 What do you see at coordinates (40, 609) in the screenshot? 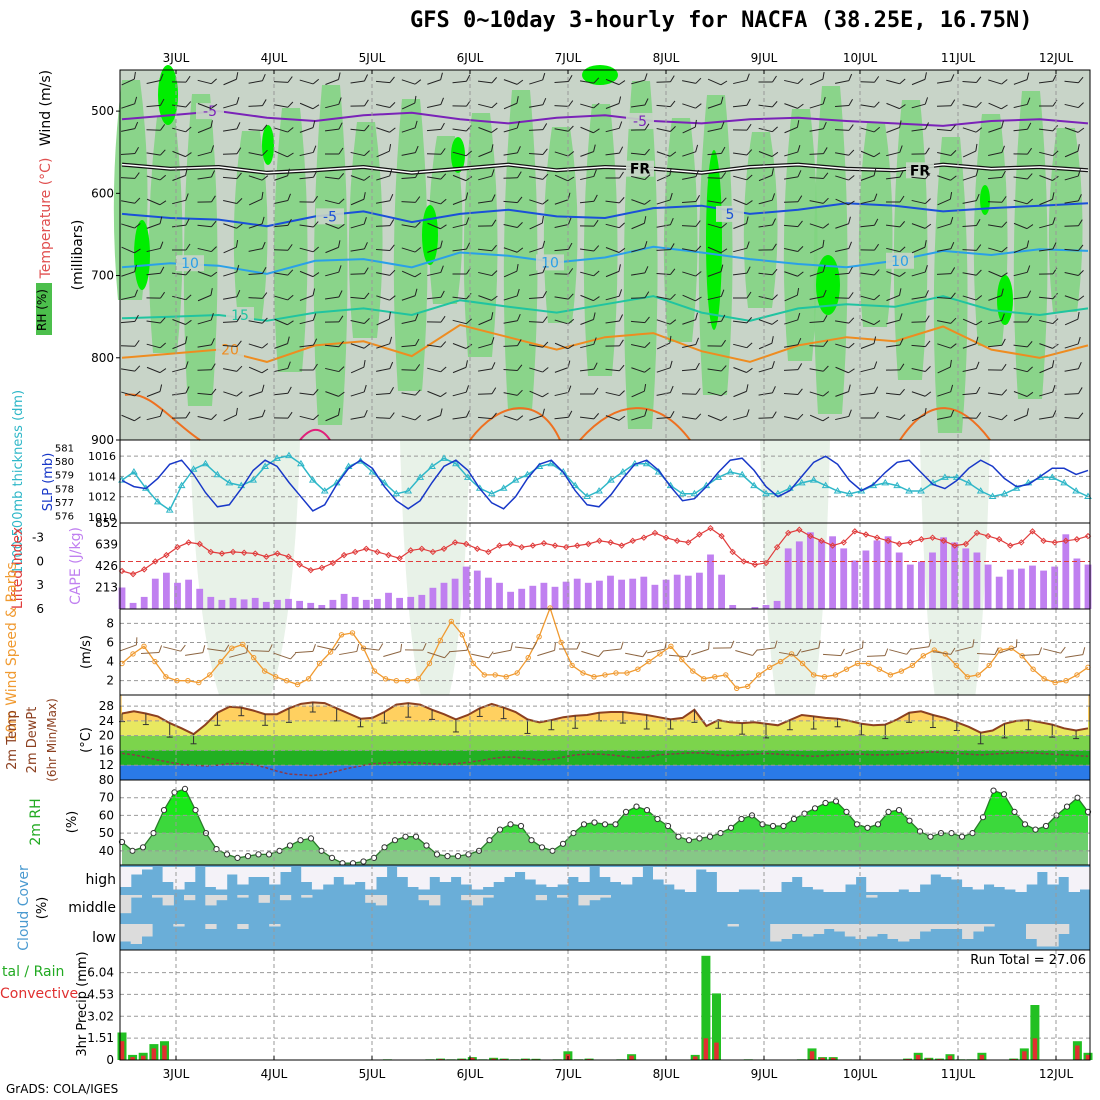
I see `li-tick-label: 6` at bounding box center [40, 609].